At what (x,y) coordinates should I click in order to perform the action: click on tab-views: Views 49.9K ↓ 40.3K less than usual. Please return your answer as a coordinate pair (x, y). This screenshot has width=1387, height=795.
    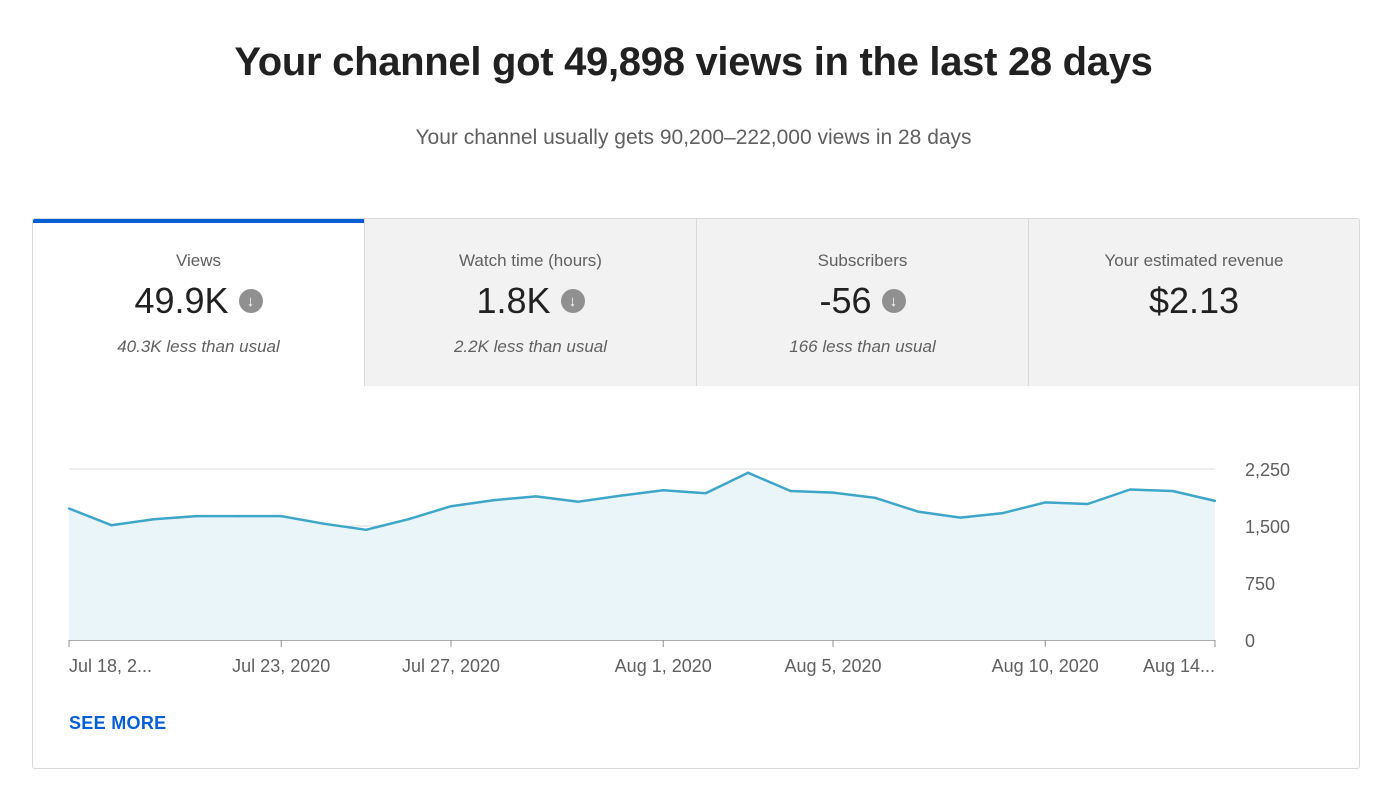
    Looking at the image, I should click on (198, 302).